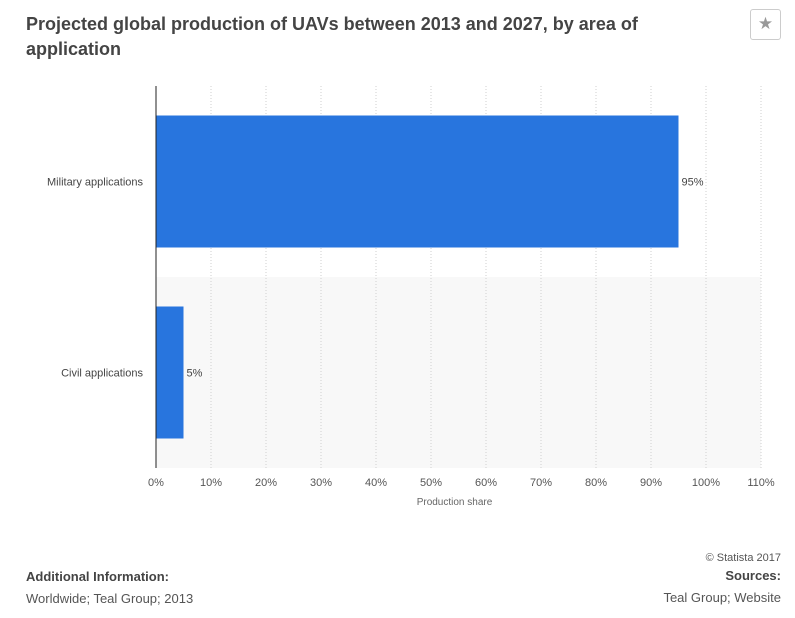 This screenshot has width=795, height=618. What do you see at coordinates (321, 483) in the screenshot?
I see `x-tick-label: 30%` at bounding box center [321, 483].